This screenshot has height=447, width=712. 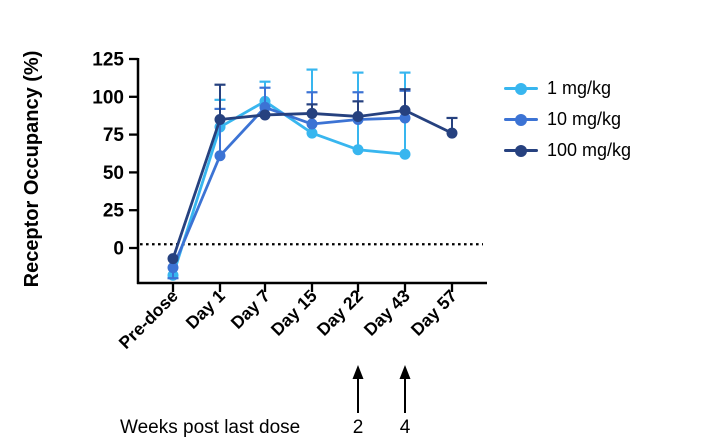 I want to click on y-tick-label: 75, so click(x=114, y=135).